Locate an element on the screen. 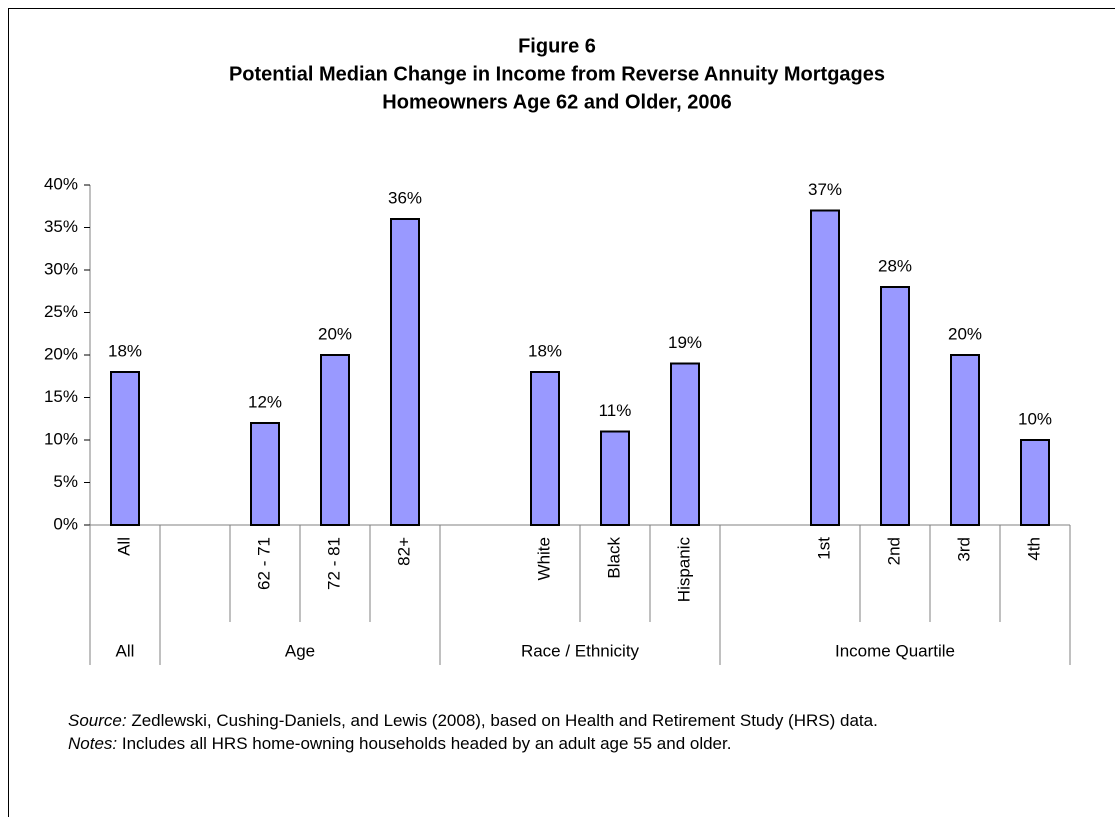  value-label: 11% is located at coordinates (615, 410).